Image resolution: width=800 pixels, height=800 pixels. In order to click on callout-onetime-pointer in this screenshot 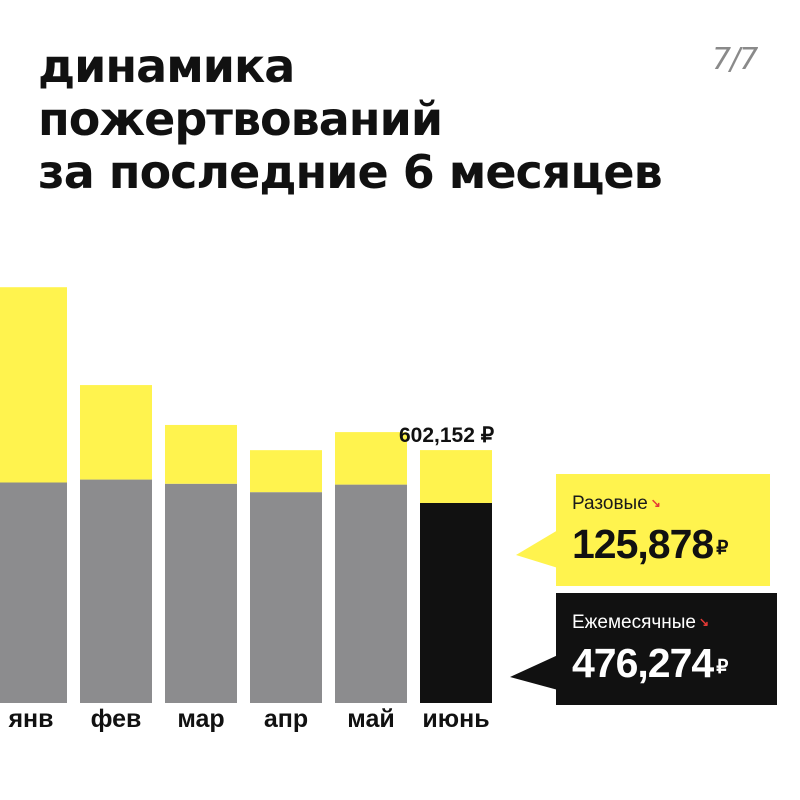, I will do `click(537, 549)`.